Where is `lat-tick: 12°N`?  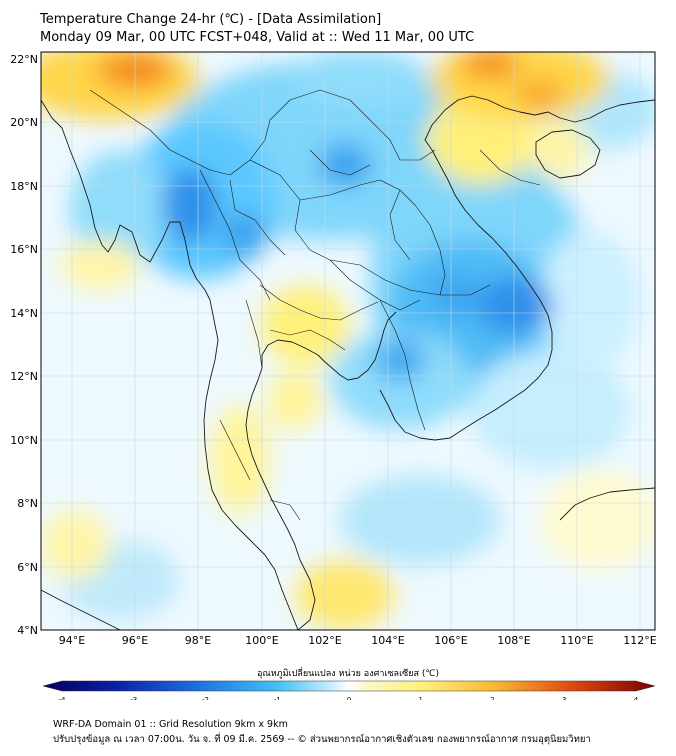
lat-tick: 12°N is located at coordinates (24, 376).